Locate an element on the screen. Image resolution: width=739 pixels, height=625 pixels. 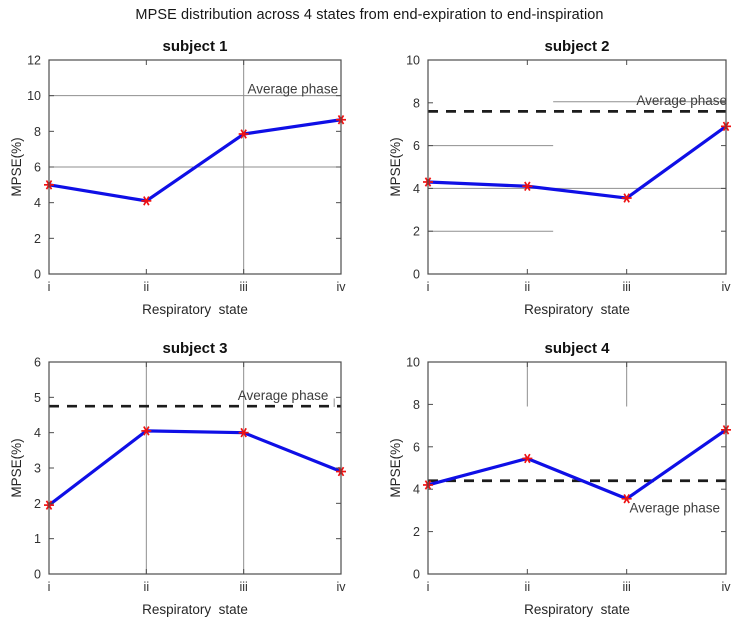
subplot-title: subject 3 is located at coordinates (194, 348).